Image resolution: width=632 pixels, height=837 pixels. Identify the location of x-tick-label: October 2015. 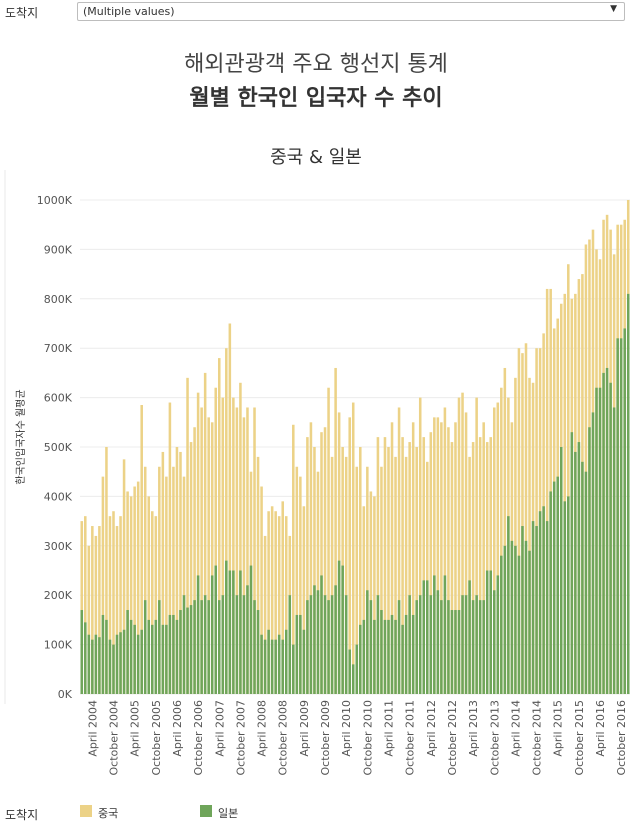
(579, 738).